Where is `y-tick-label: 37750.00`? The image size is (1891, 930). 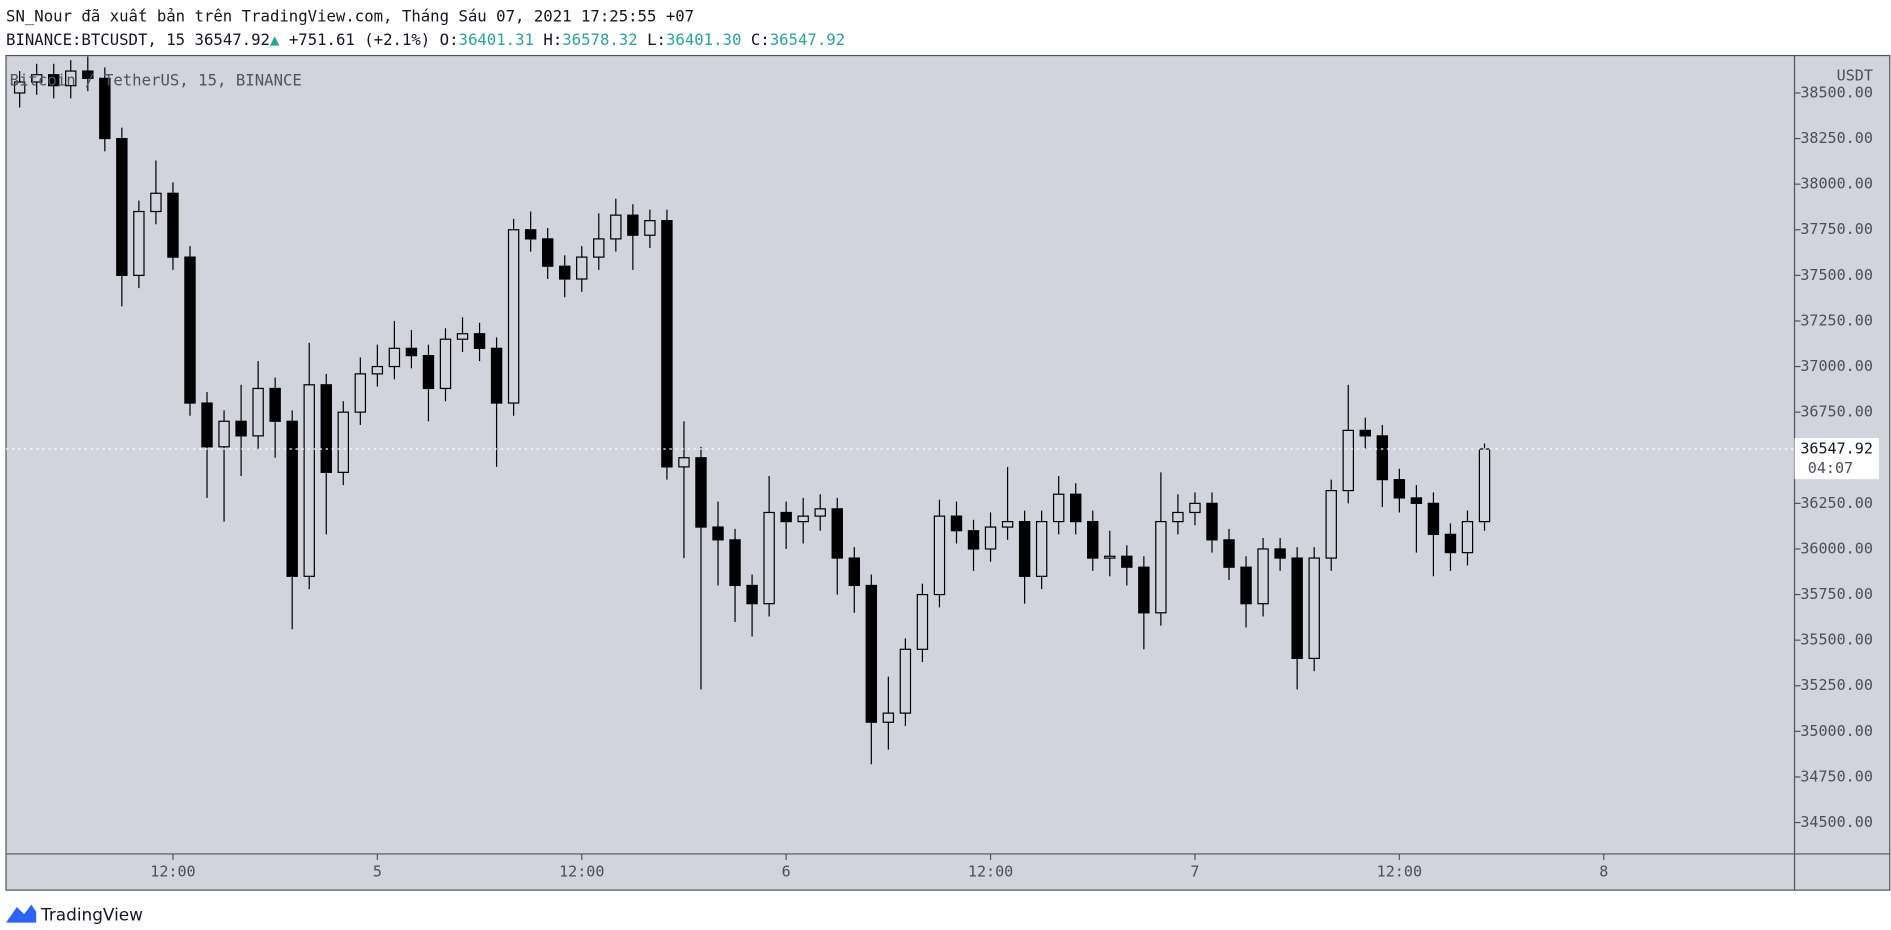
y-tick-label: 37750.00 is located at coordinates (1836, 229).